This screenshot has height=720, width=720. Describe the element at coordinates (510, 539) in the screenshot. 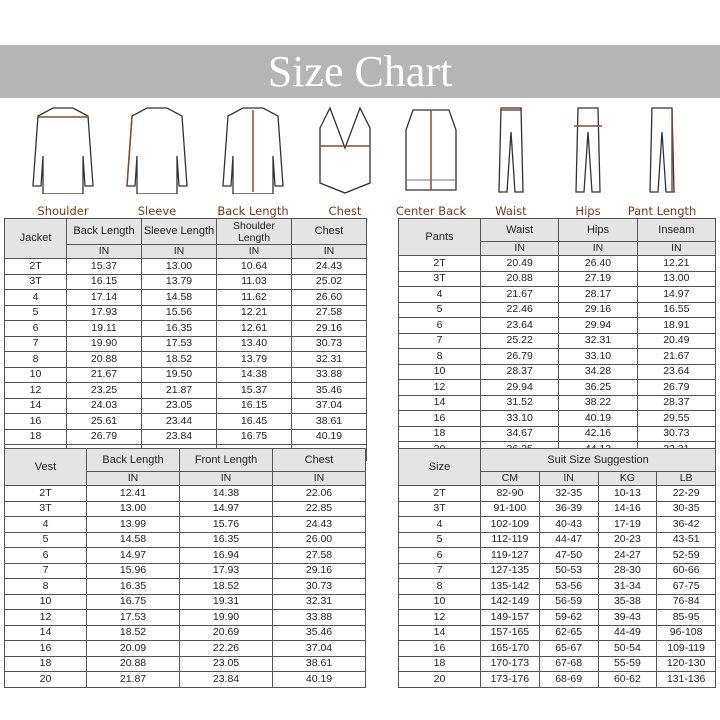

I see `value-cell: 112-119` at that location.